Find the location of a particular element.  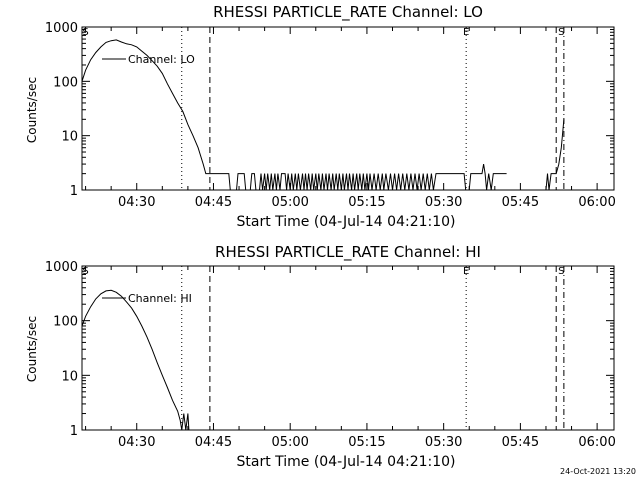

legend-label: Channel: LO is located at coordinates (161, 59).